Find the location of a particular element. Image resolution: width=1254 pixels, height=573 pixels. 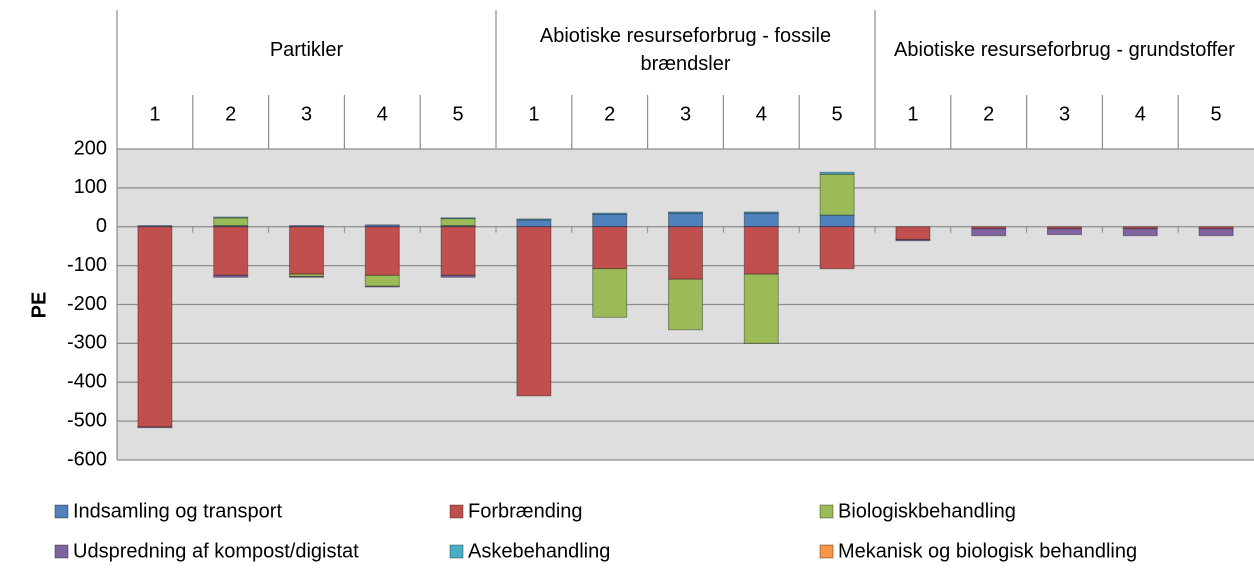

legend-label: Udspredning af kompost/digistat is located at coordinates (216, 551).